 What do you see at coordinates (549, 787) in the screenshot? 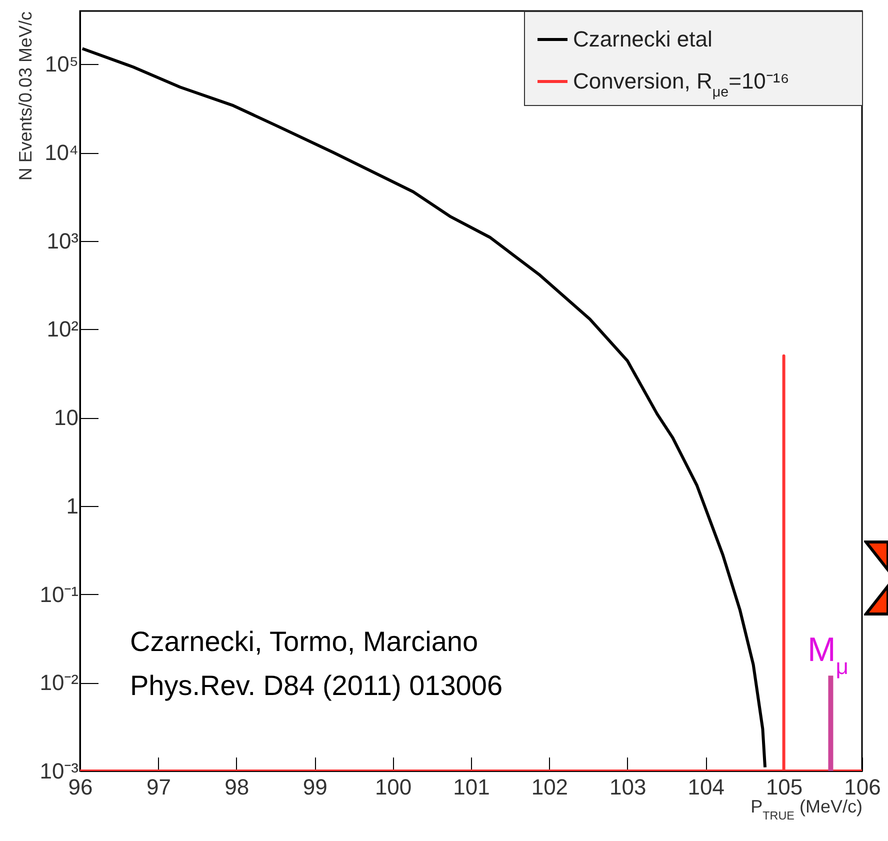
I see `x-tick-label: 102` at bounding box center [549, 787].